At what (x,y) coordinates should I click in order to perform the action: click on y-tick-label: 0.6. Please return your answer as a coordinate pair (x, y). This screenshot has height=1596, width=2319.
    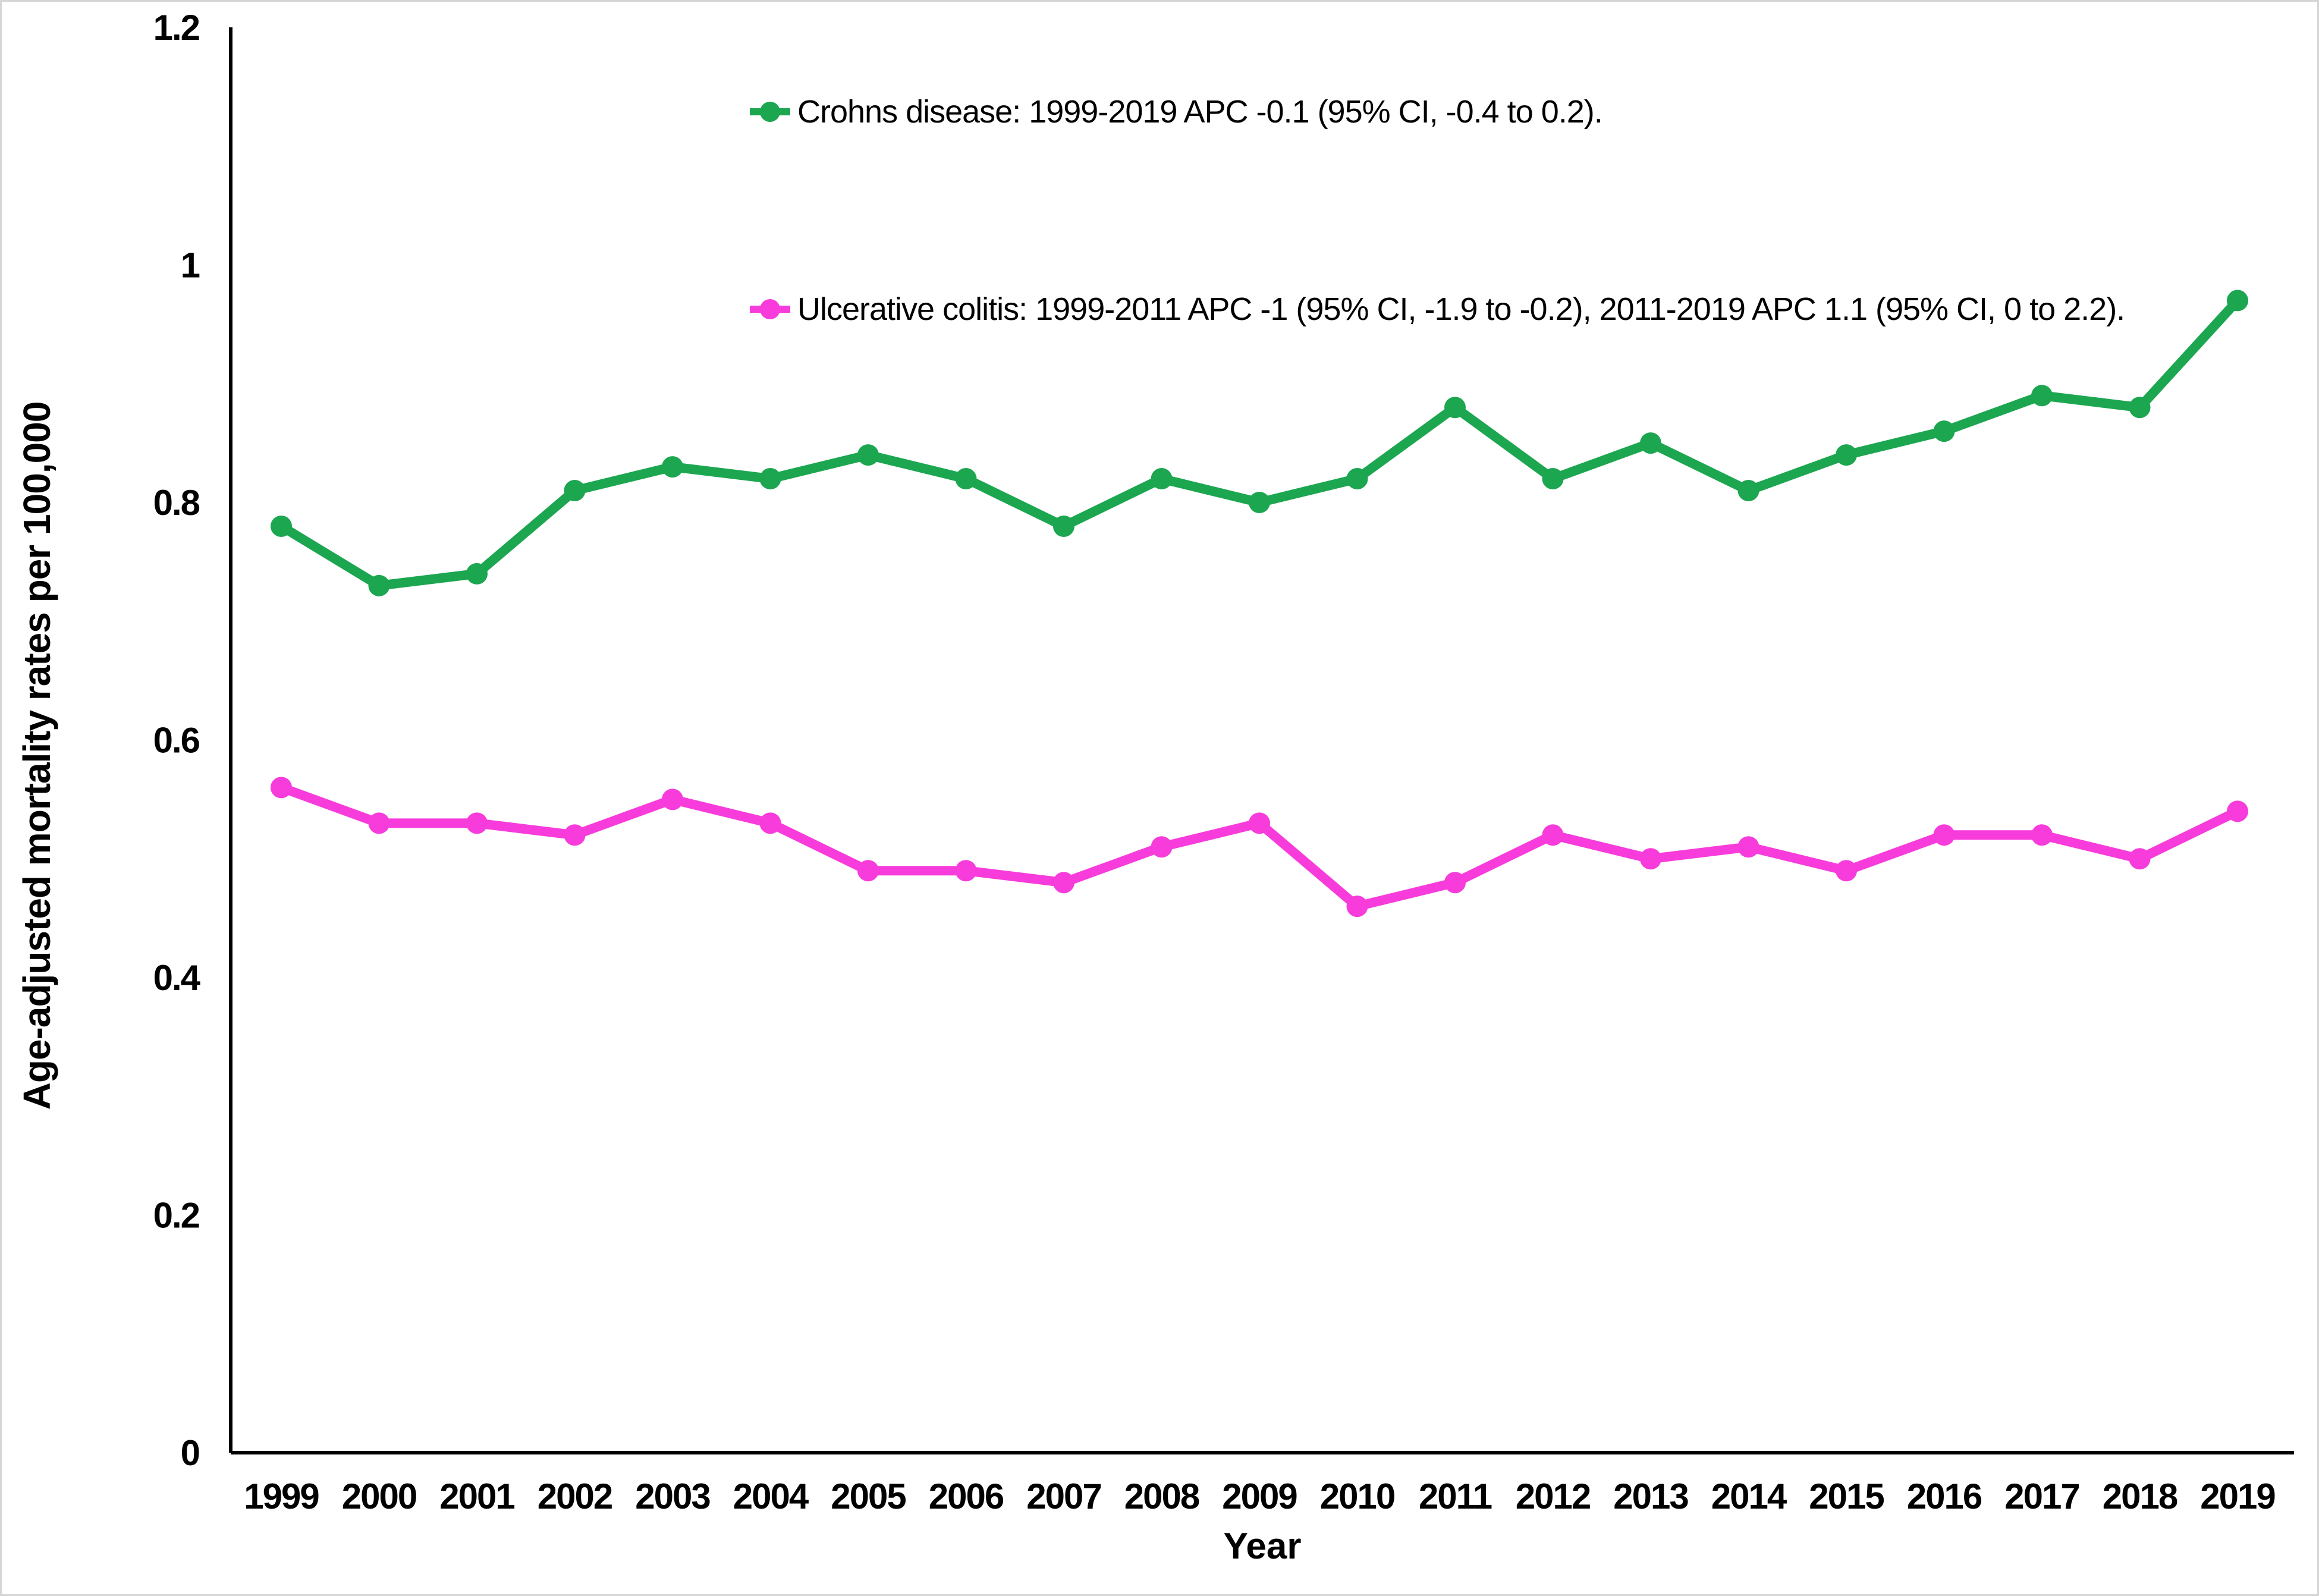
    Looking at the image, I should click on (177, 741).